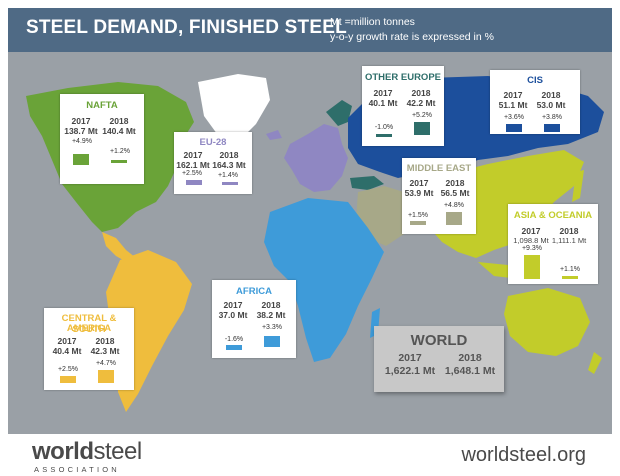  Describe the element at coordinates (578, 186) in the screenshot. I see `japan-shape` at that location.